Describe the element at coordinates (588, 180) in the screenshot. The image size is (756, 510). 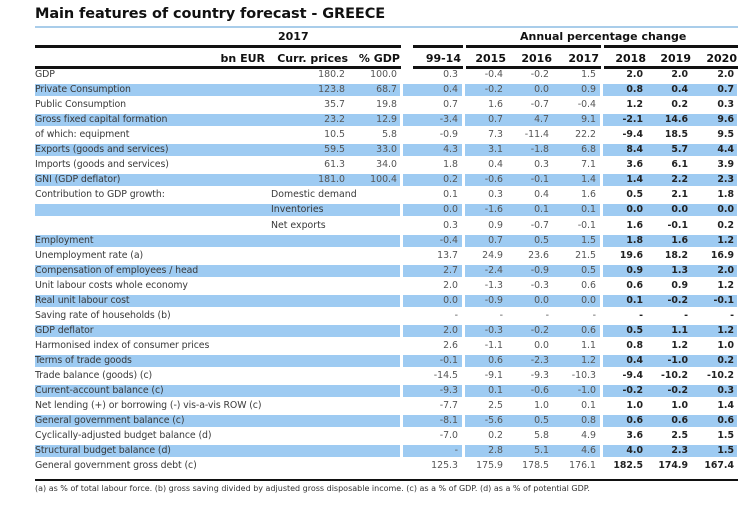
I see `cell-2017: 1.4` at that location.